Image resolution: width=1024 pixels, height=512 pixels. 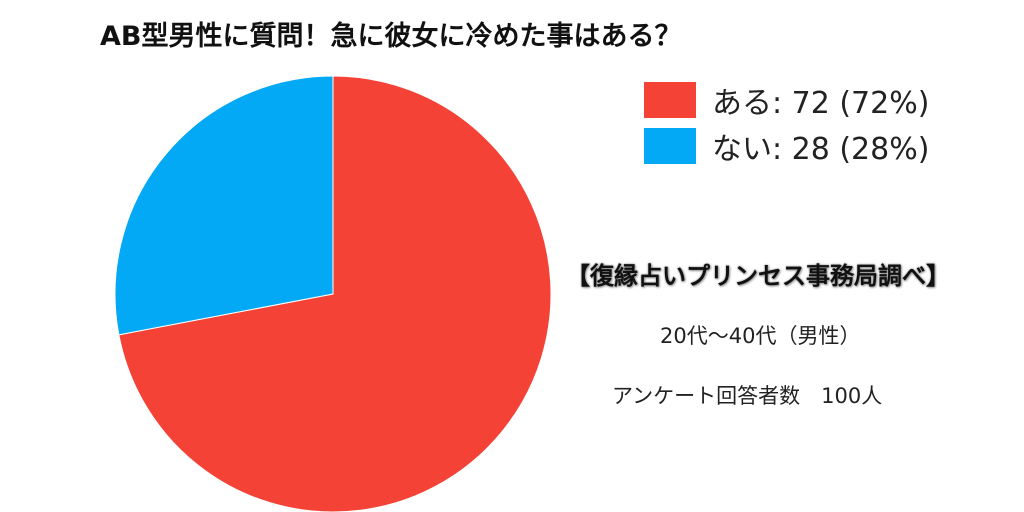 I want to click on legend-item-aru: ある: 72 (72%), so click(x=787, y=100).